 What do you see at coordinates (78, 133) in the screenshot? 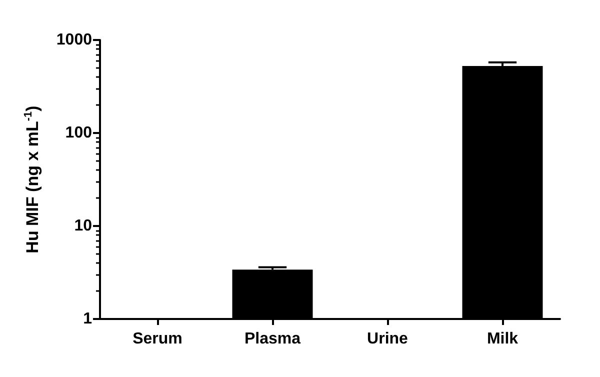
I see `y-tick-label: 100` at bounding box center [78, 133].